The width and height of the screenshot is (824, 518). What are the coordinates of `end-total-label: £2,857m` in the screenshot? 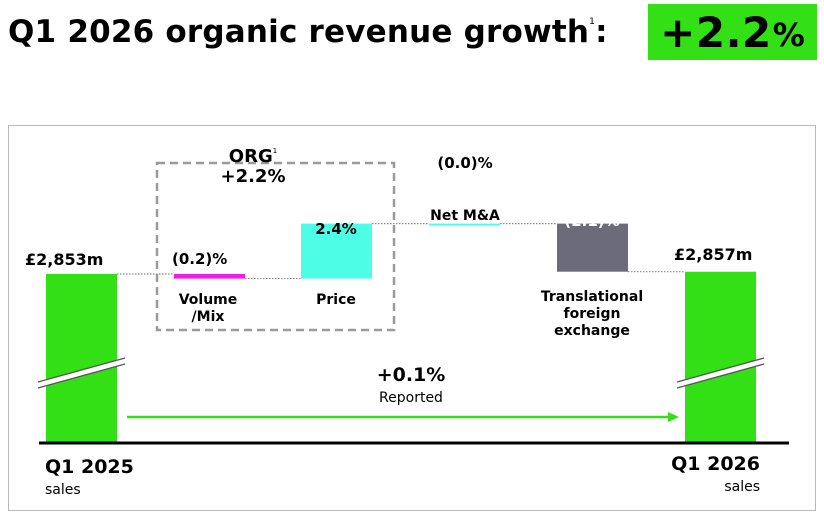 It's located at (713, 254).